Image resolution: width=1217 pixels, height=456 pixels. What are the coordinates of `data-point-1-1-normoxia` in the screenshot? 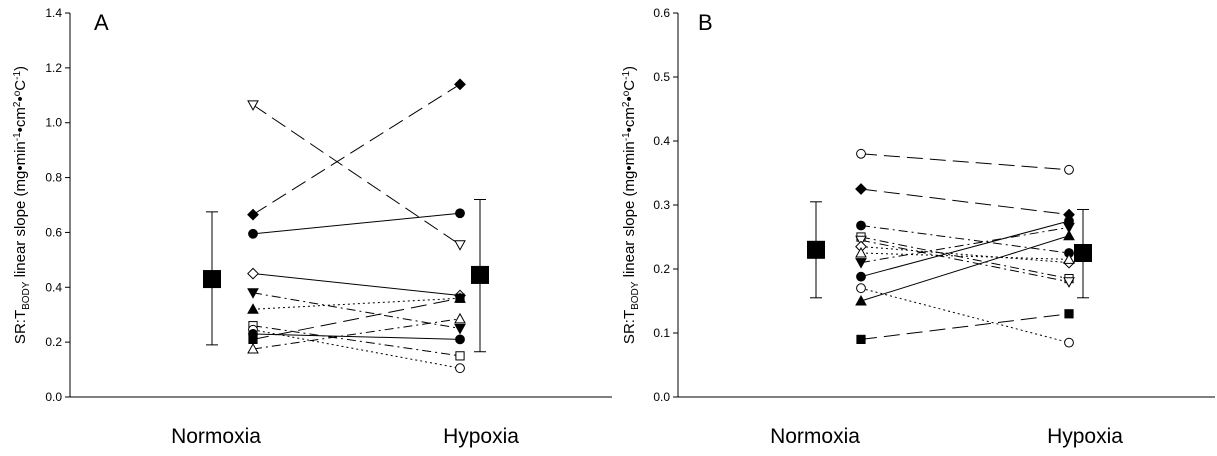 It's located at (861, 189).